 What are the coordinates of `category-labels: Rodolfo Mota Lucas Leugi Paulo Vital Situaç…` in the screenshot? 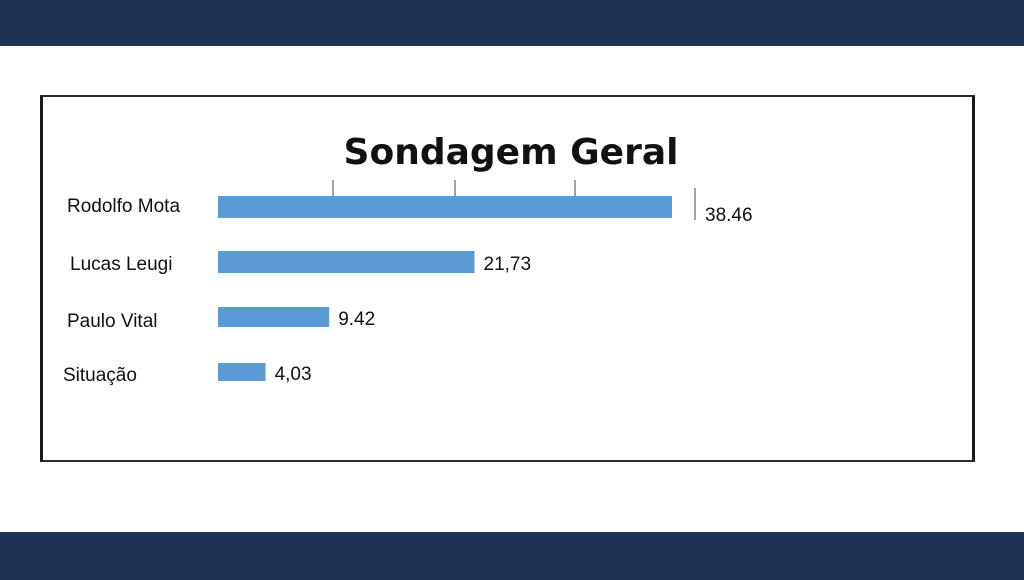 It's located at (121, 291).